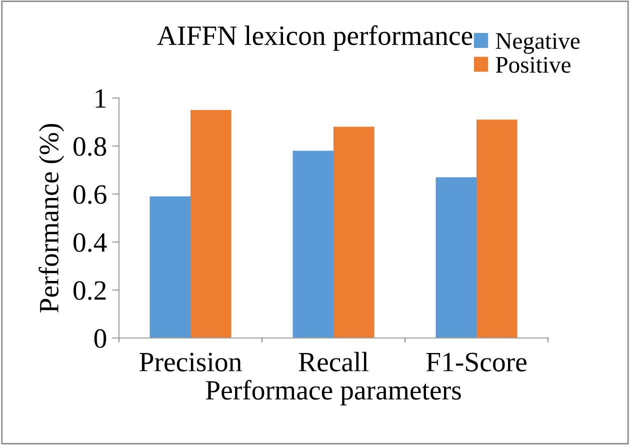 The image size is (630, 445). What do you see at coordinates (476, 362) in the screenshot?
I see `x-tick-label: F1-Score` at bounding box center [476, 362].